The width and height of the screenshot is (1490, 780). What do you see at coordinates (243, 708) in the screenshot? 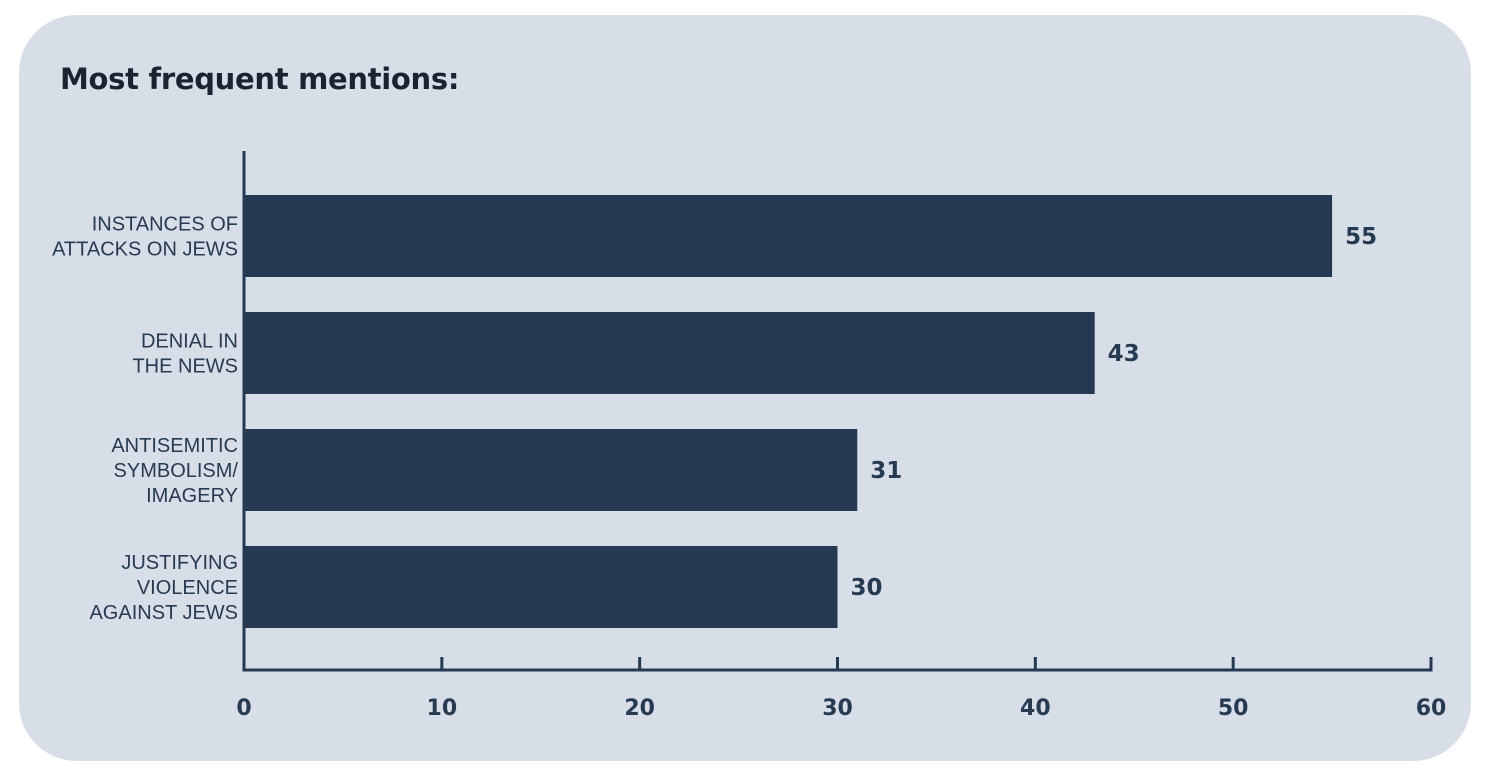
I see `x-tick-label-0: 0` at bounding box center [243, 708].